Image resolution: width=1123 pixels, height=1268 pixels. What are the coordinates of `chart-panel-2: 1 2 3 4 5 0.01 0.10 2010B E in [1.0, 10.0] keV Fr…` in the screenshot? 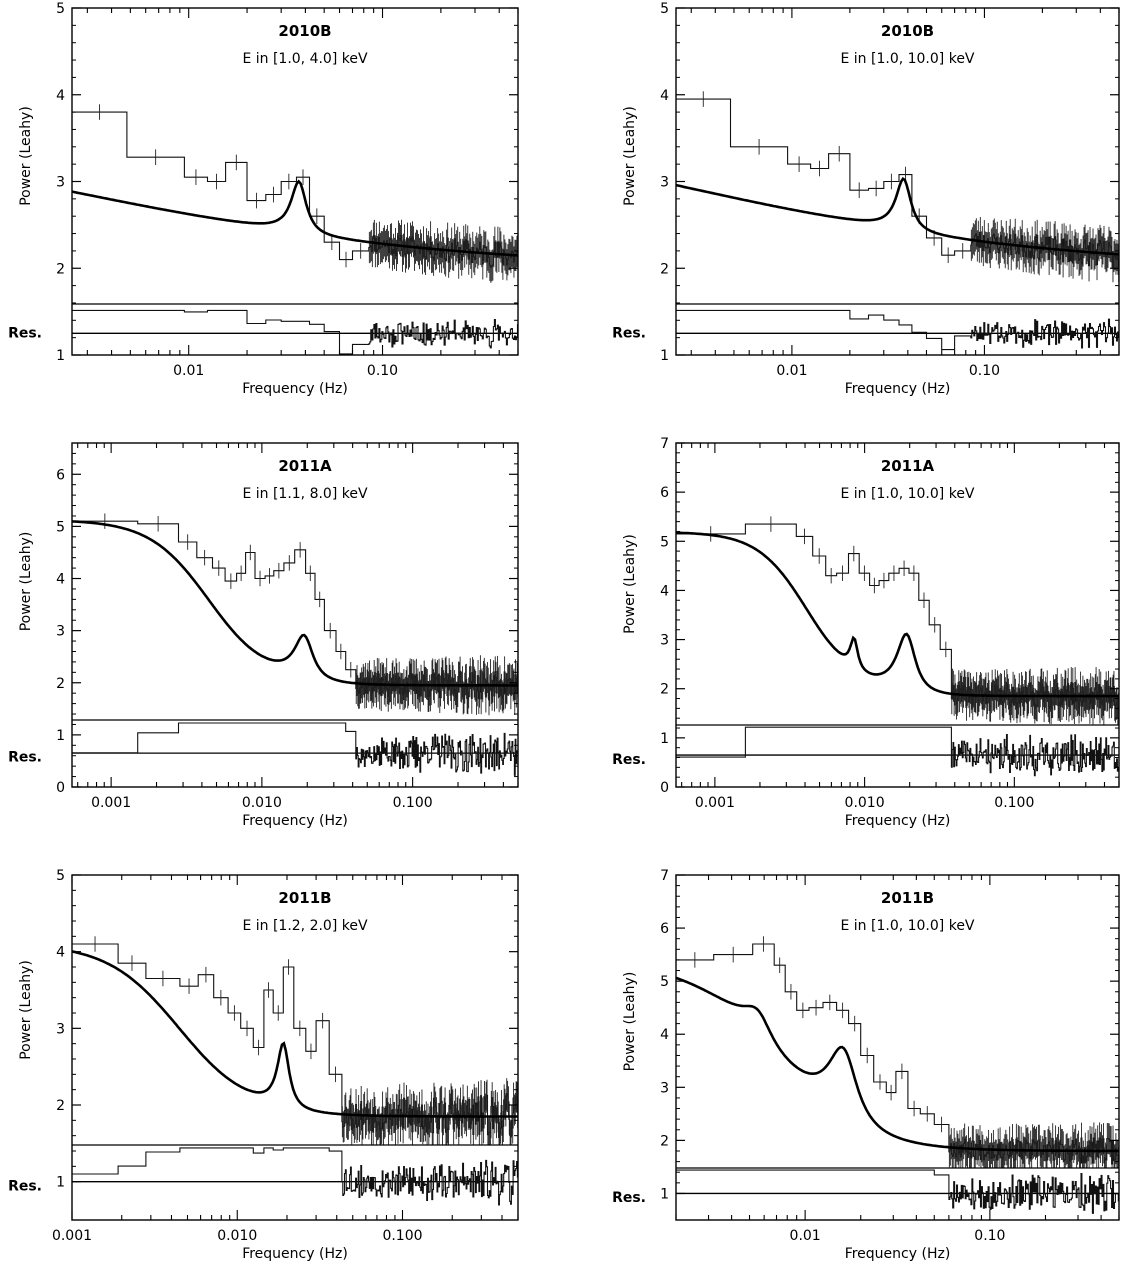 It's located at (866, 199).